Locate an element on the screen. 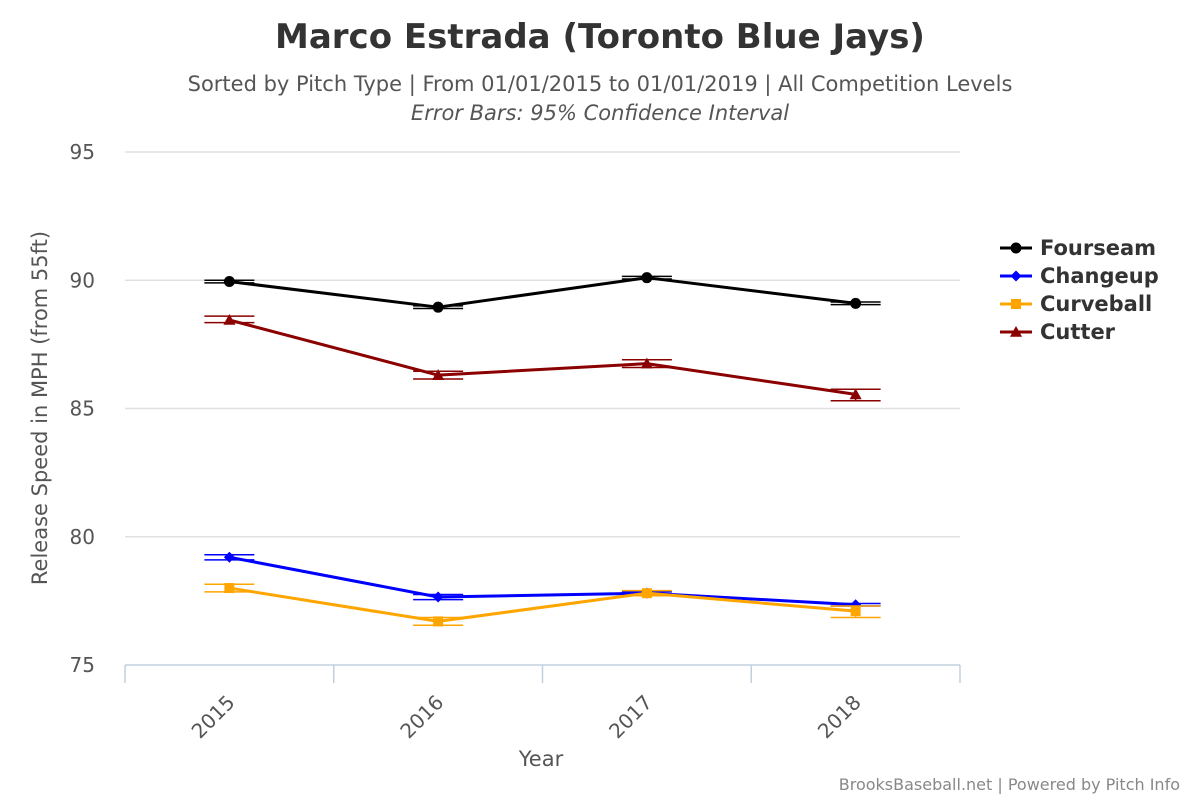 The width and height of the screenshot is (1200, 800). x-tick-label: 2016 is located at coordinates (421, 716).